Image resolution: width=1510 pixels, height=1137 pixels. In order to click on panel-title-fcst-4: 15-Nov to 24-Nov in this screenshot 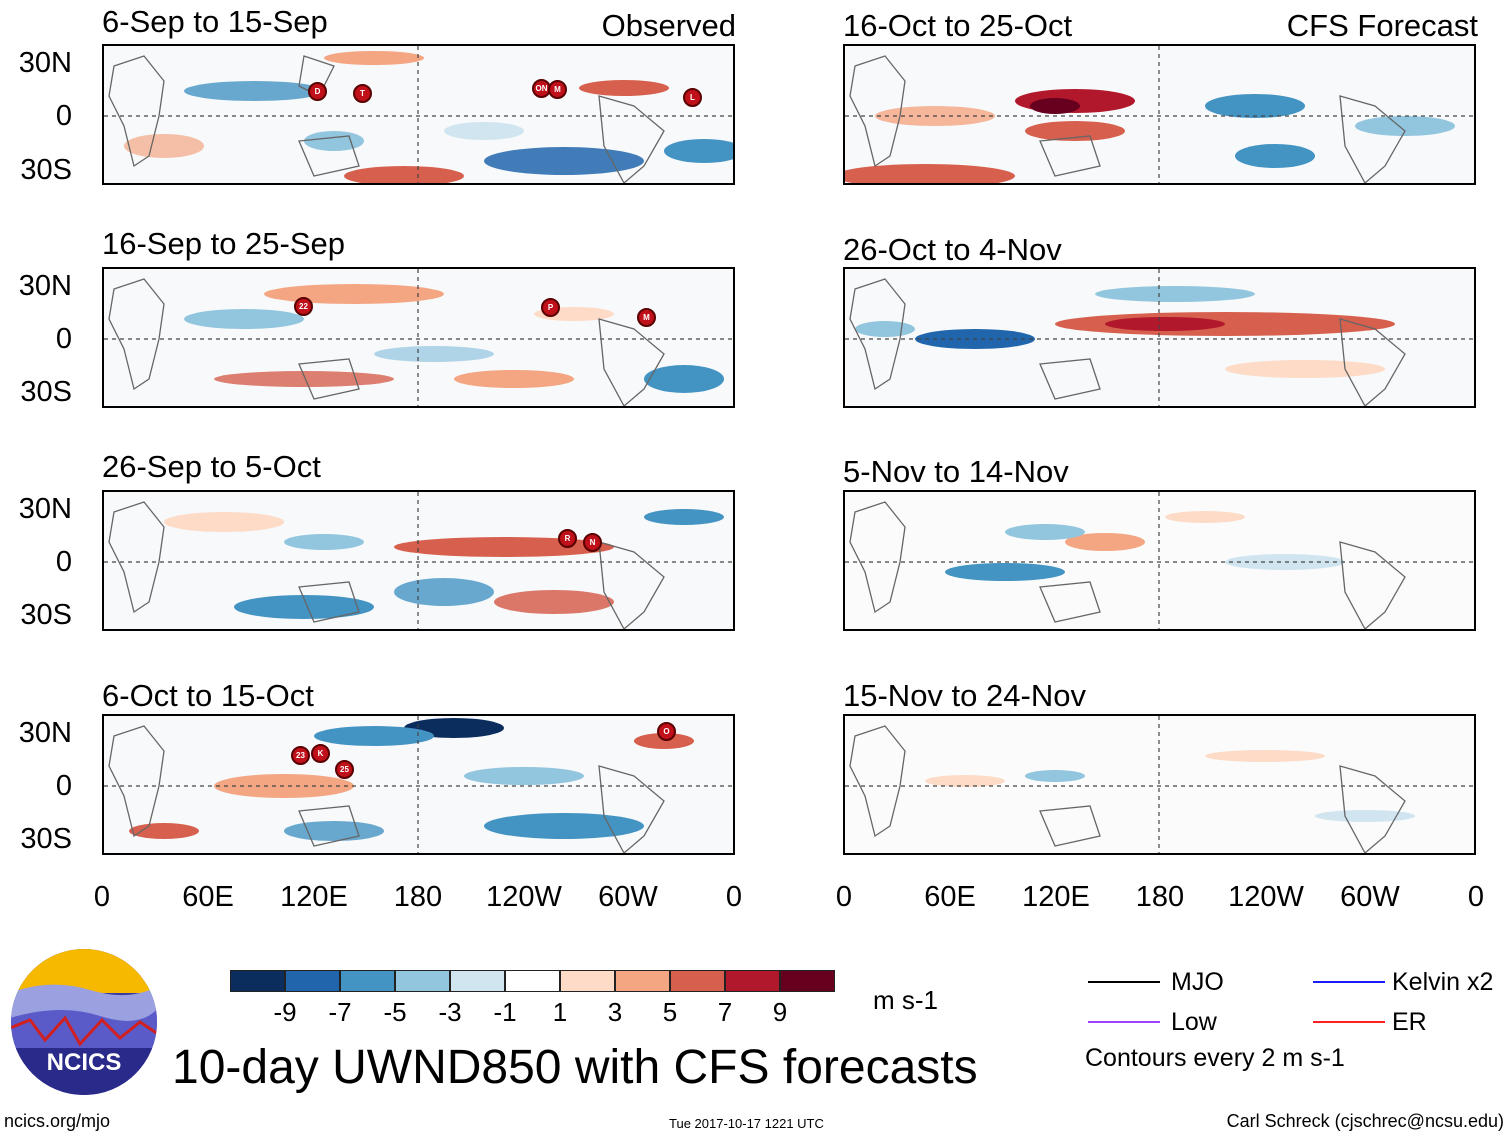, I will do `click(964, 695)`.